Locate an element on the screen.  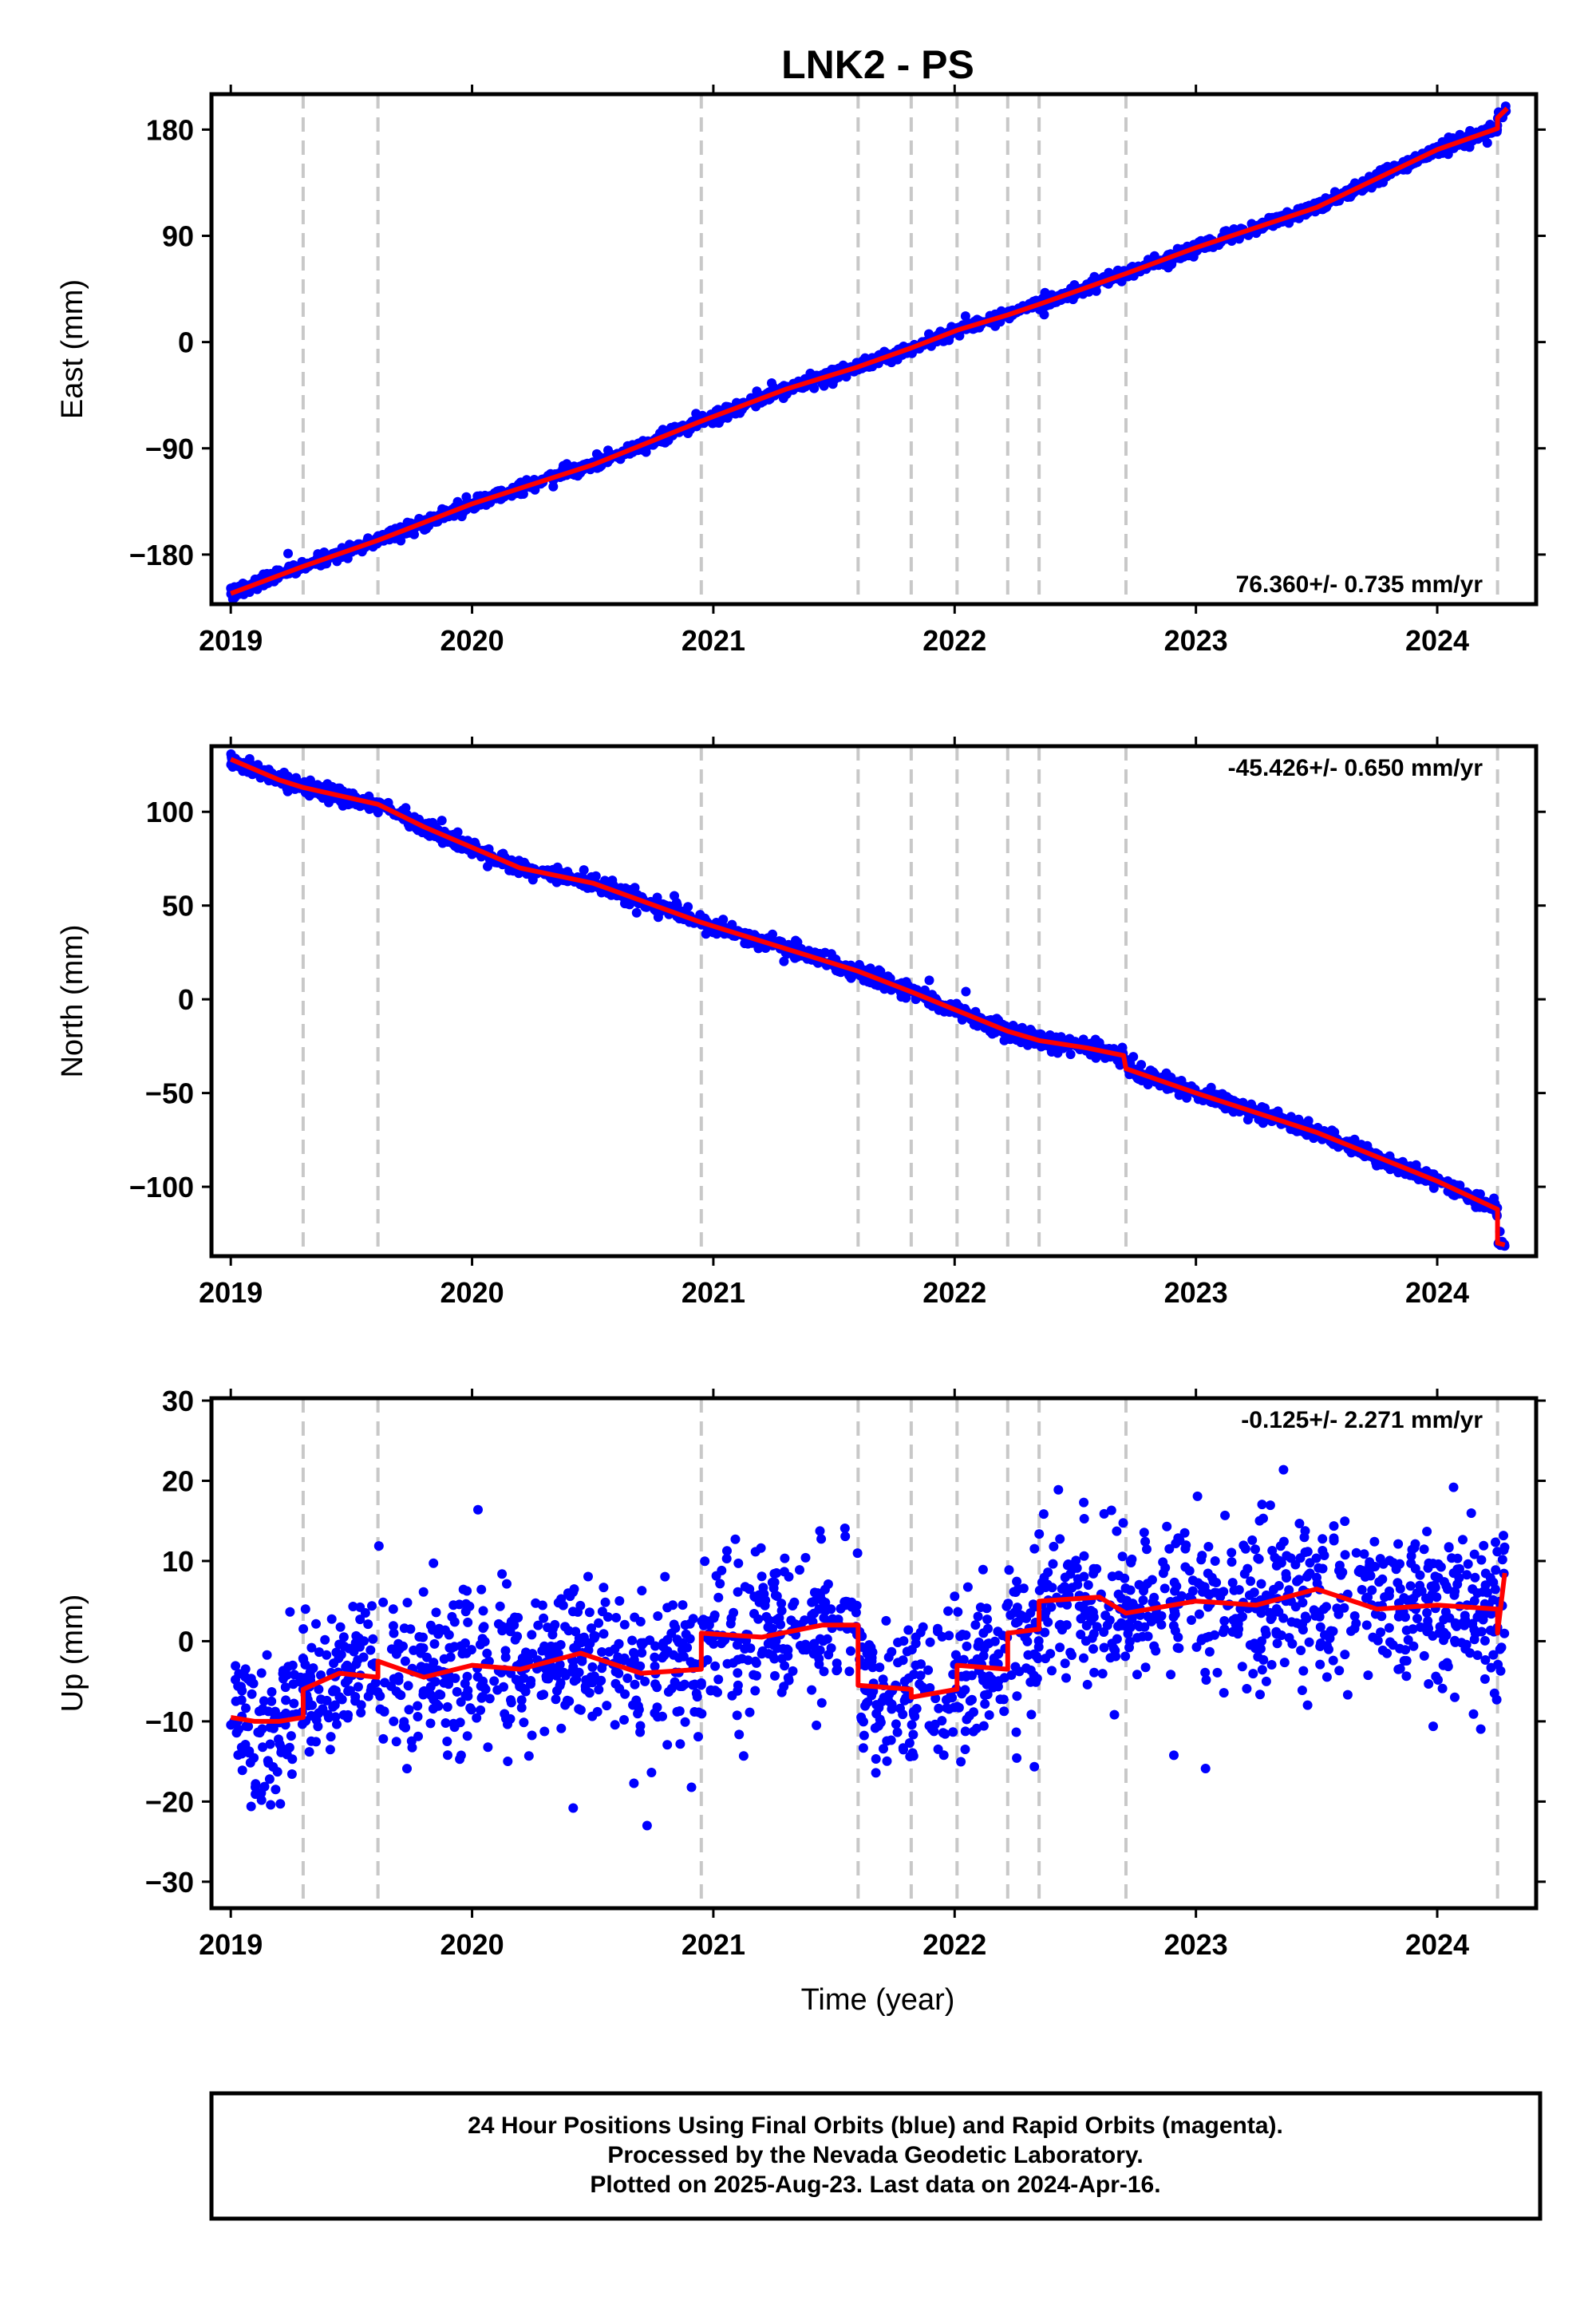
x-tick-label: 2020 is located at coordinates (472, 640).